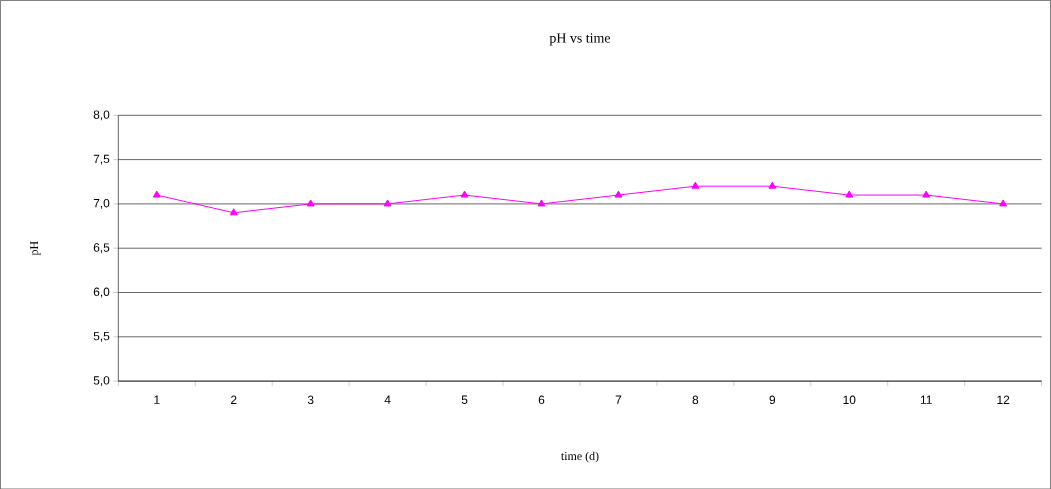 This screenshot has height=489, width=1051. What do you see at coordinates (695, 399) in the screenshot?
I see `x-tick-label: 8` at bounding box center [695, 399].